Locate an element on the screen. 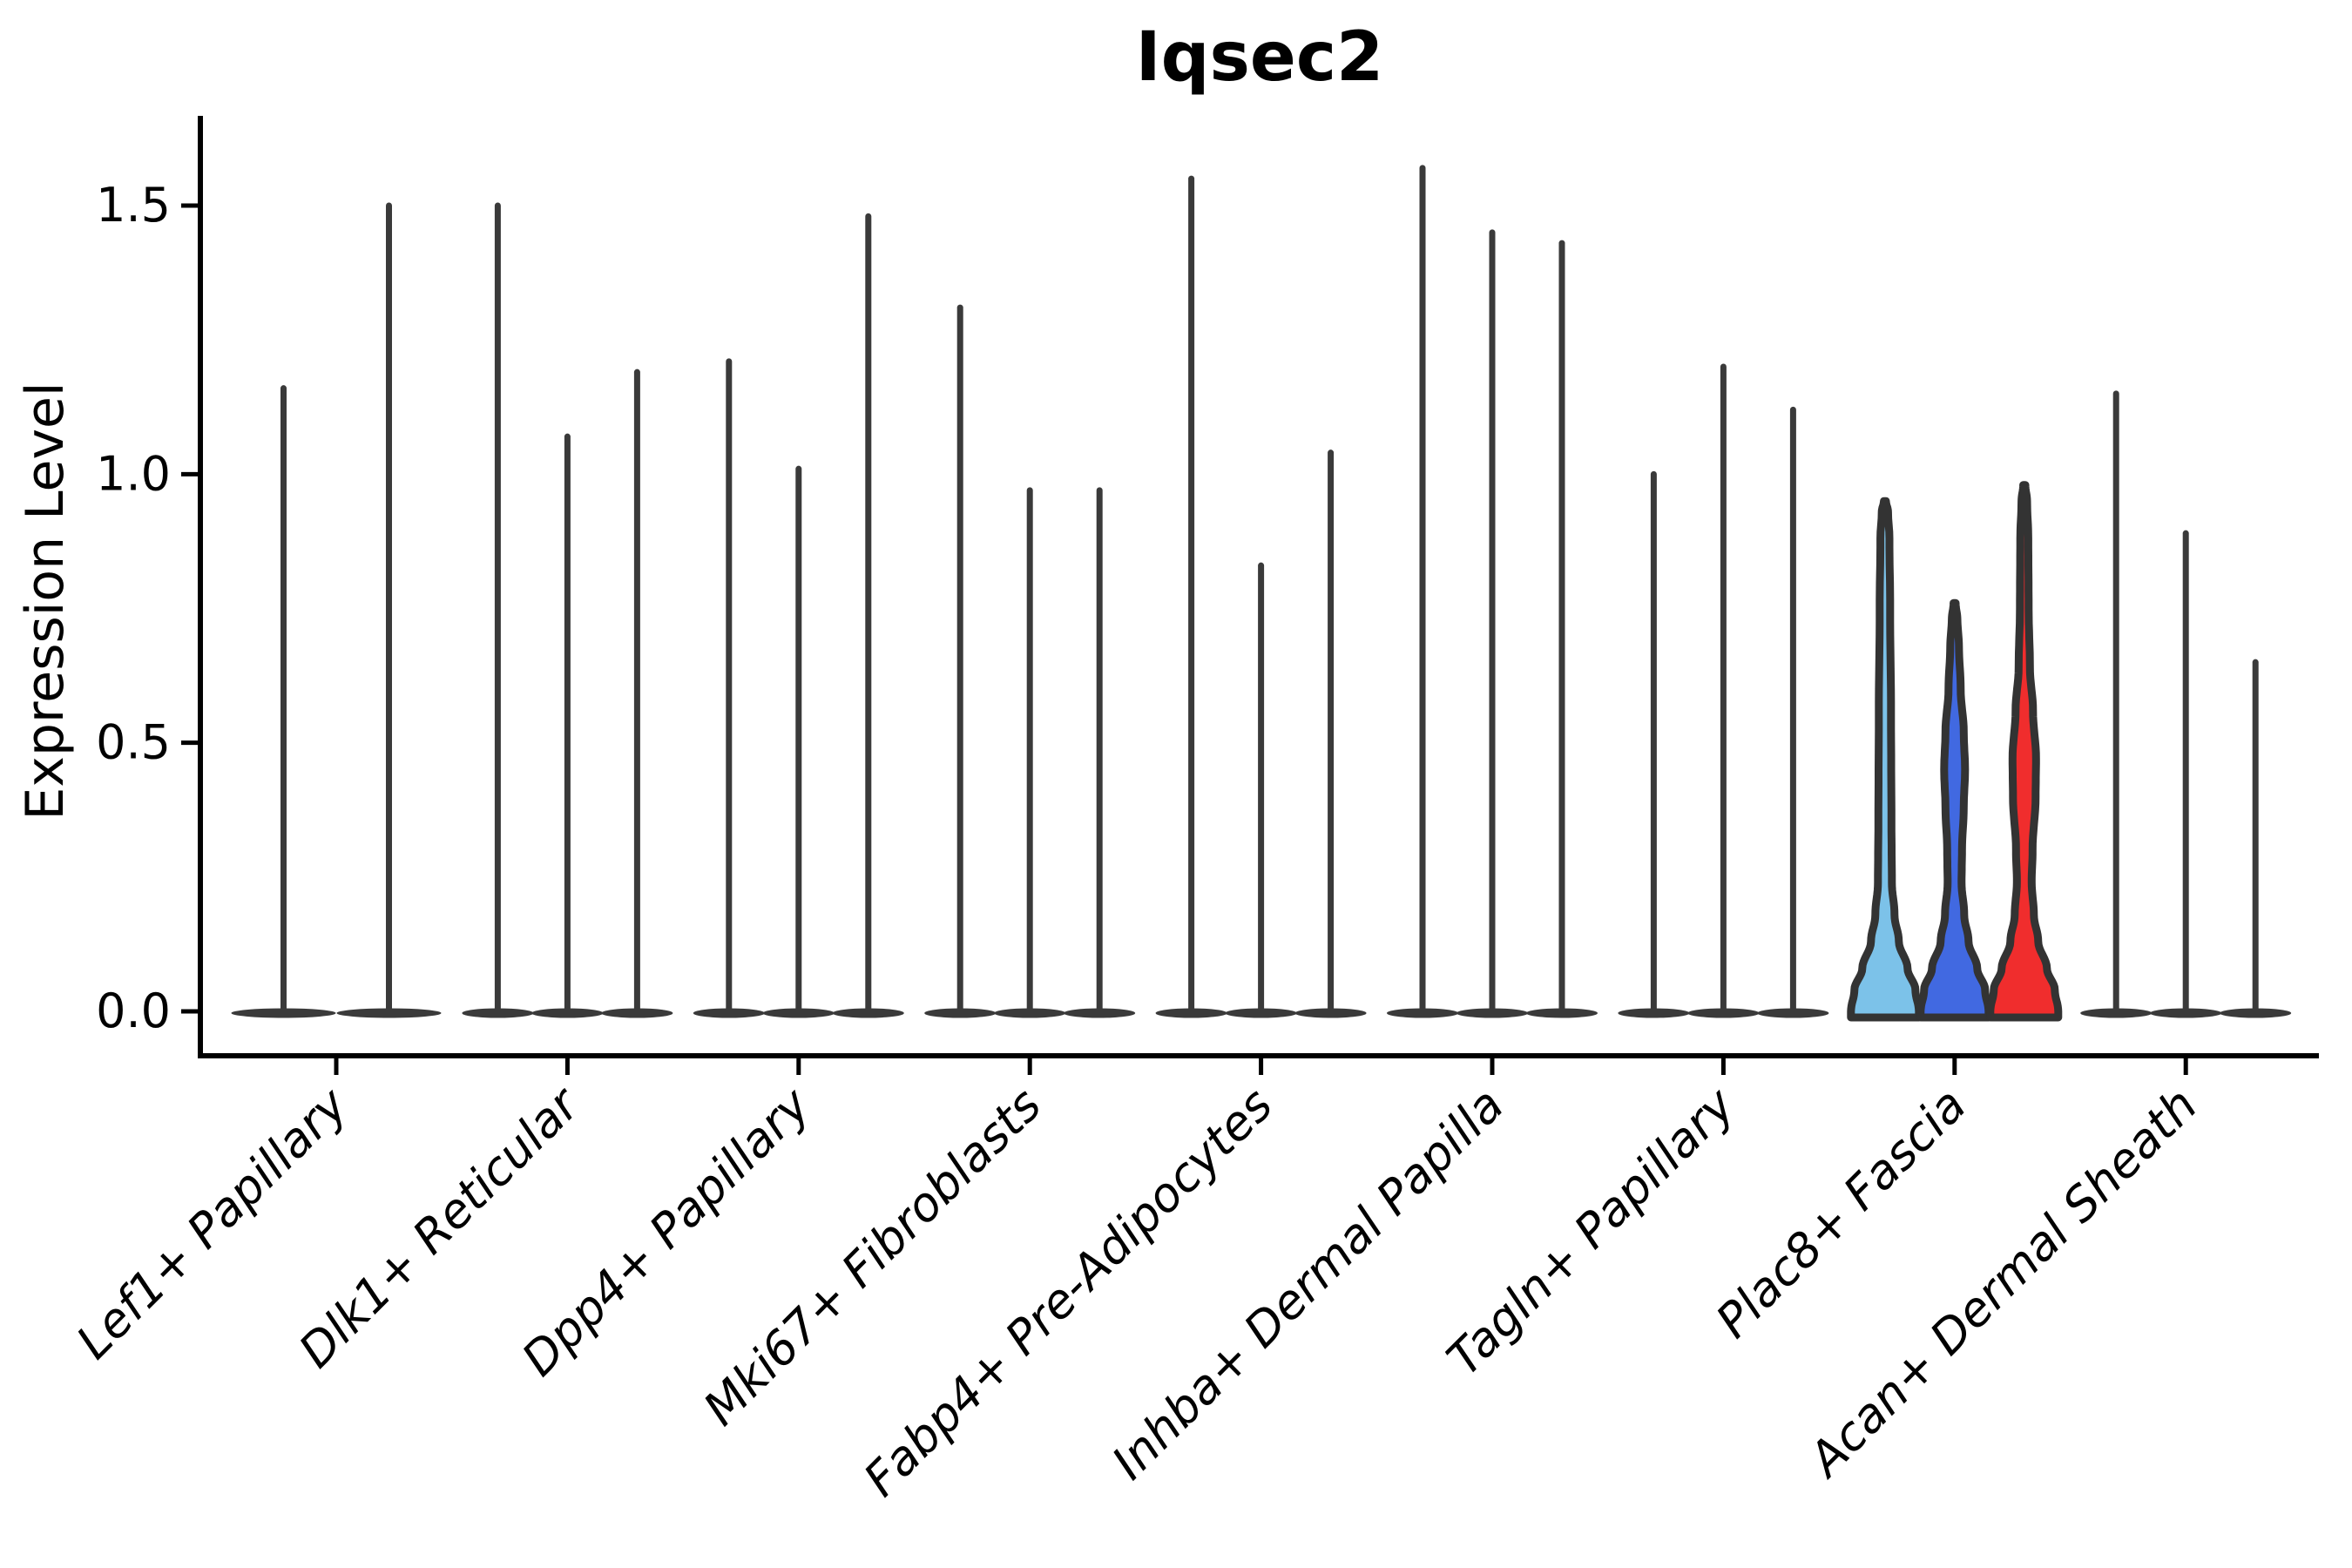  chart-title: Iqsec2 is located at coordinates (1260, 58).